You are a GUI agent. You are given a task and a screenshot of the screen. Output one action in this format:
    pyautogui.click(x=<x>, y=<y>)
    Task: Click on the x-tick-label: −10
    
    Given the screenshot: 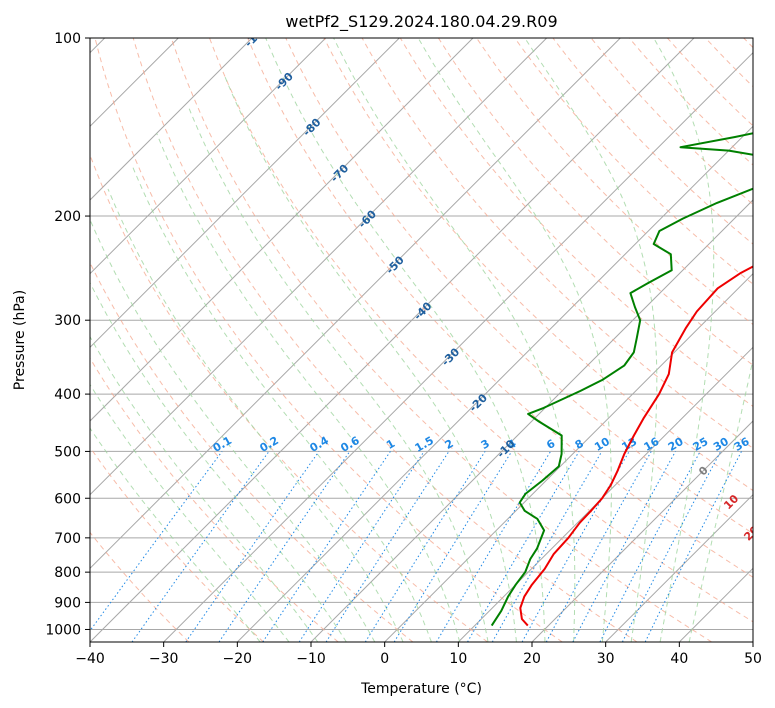 What is the action you would take?
    pyautogui.click(x=311, y=659)
    